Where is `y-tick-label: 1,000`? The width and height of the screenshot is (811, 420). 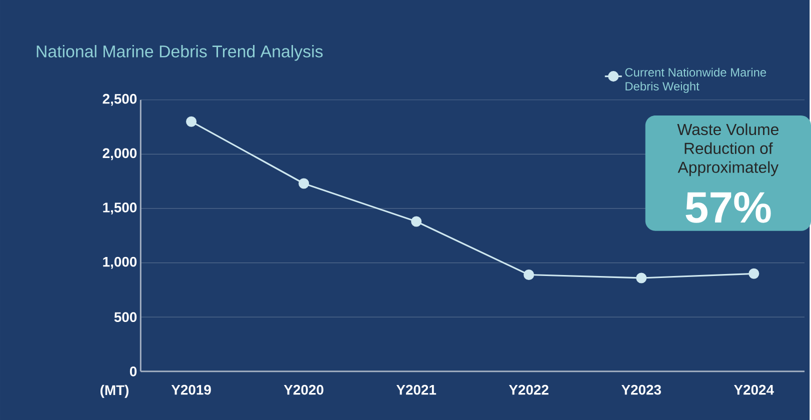 y-tick-label: 1,000 is located at coordinates (120, 262).